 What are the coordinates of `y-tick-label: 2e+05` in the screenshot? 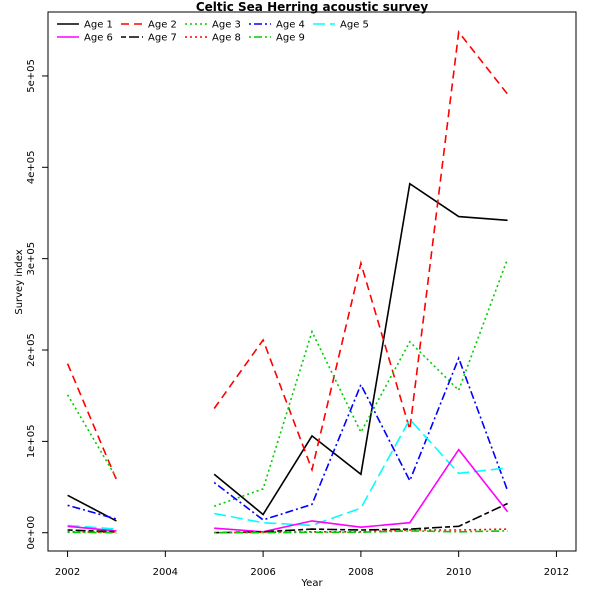 It's located at (31, 350).